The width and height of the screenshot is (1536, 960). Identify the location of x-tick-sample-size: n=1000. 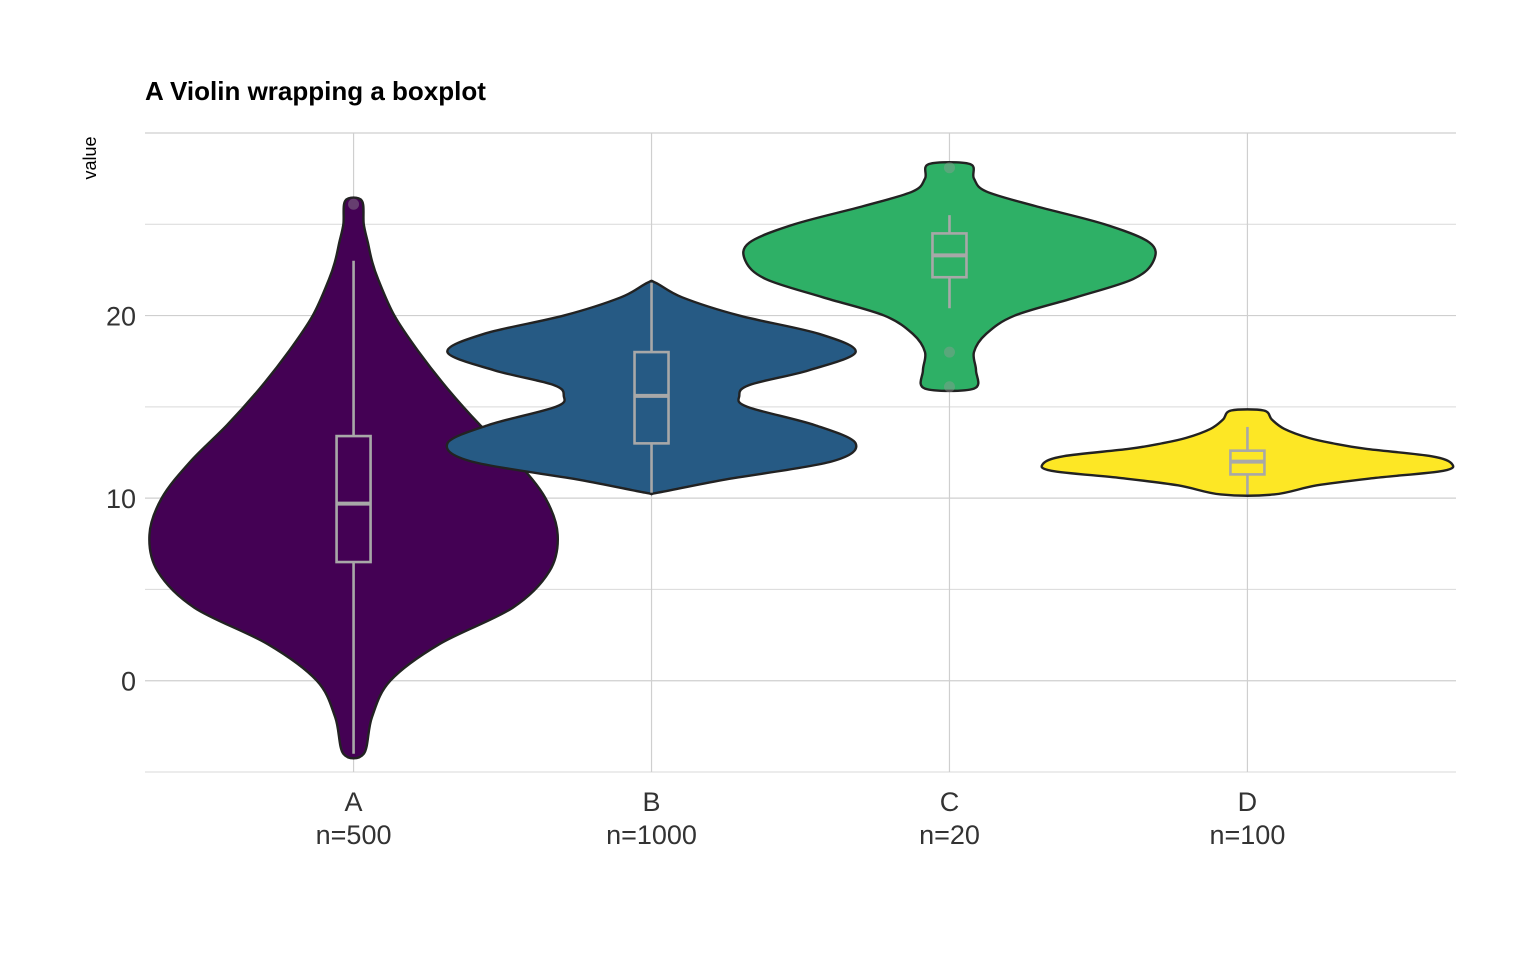
(651, 835).